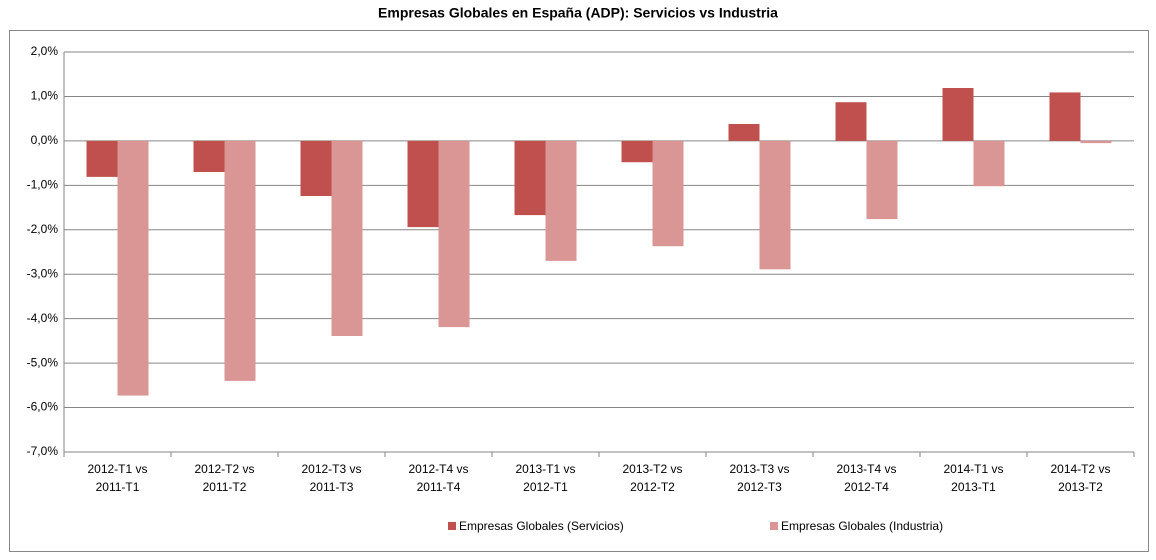 Image resolution: width=1156 pixels, height=560 pixels. What do you see at coordinates (224, 478) in the screenshot?
I see `x-tick-label: 2012-T2 vs 2011-T2` at bounding box center [224, 478].